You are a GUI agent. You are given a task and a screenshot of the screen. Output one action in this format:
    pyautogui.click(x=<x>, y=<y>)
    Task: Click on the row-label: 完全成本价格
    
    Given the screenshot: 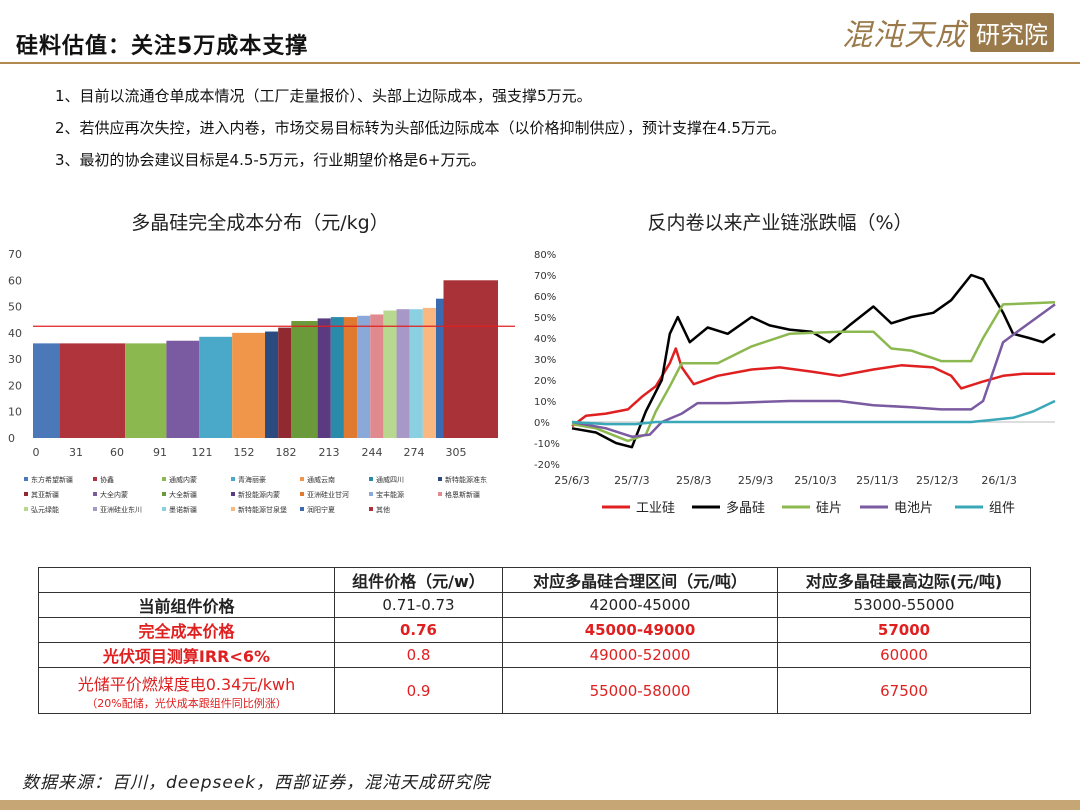 What is the action you would take?
    pyautogui.click(x=186, y=630)
    